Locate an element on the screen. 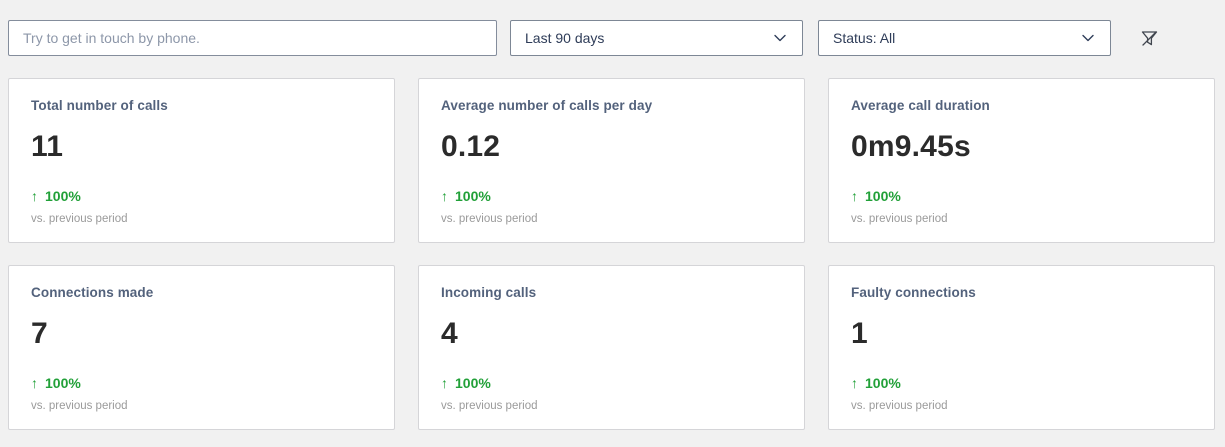  stat-card-value: 7 is located at coordinates (39, 333).